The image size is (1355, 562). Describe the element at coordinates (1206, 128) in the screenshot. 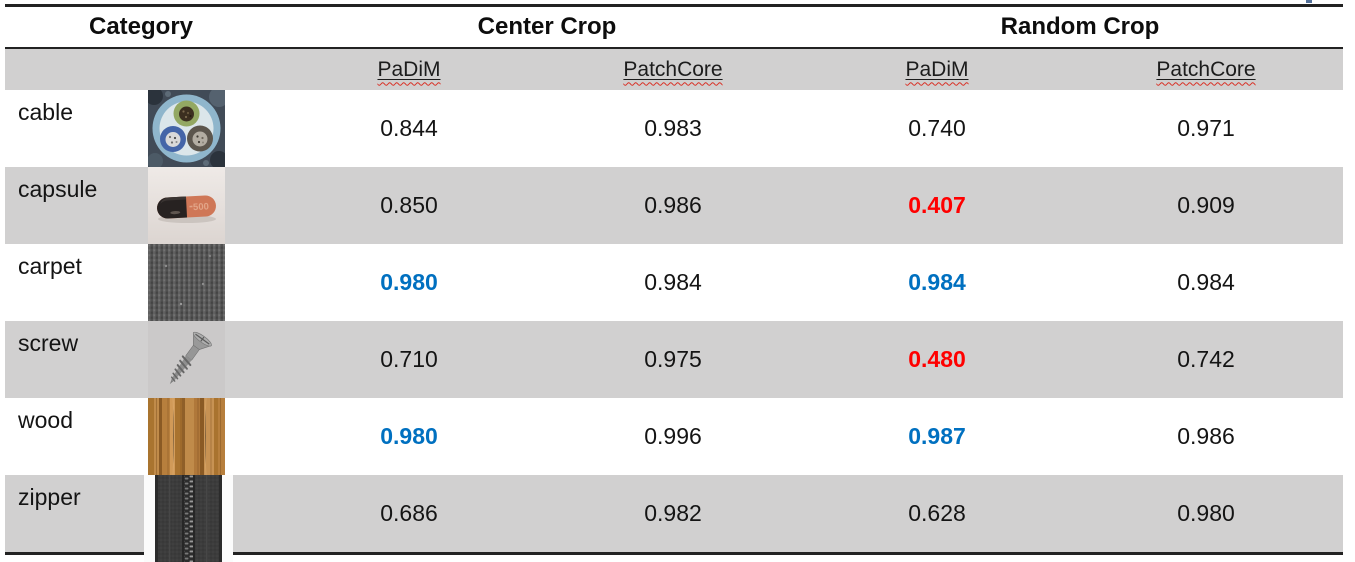

I see `score-value: 0.971` at that location.